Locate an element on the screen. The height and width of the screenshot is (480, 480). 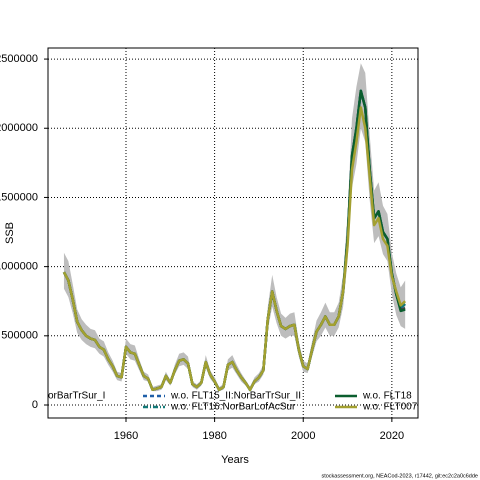
legend-label: w.o. FLT007 is located at coordinates (390, 407).